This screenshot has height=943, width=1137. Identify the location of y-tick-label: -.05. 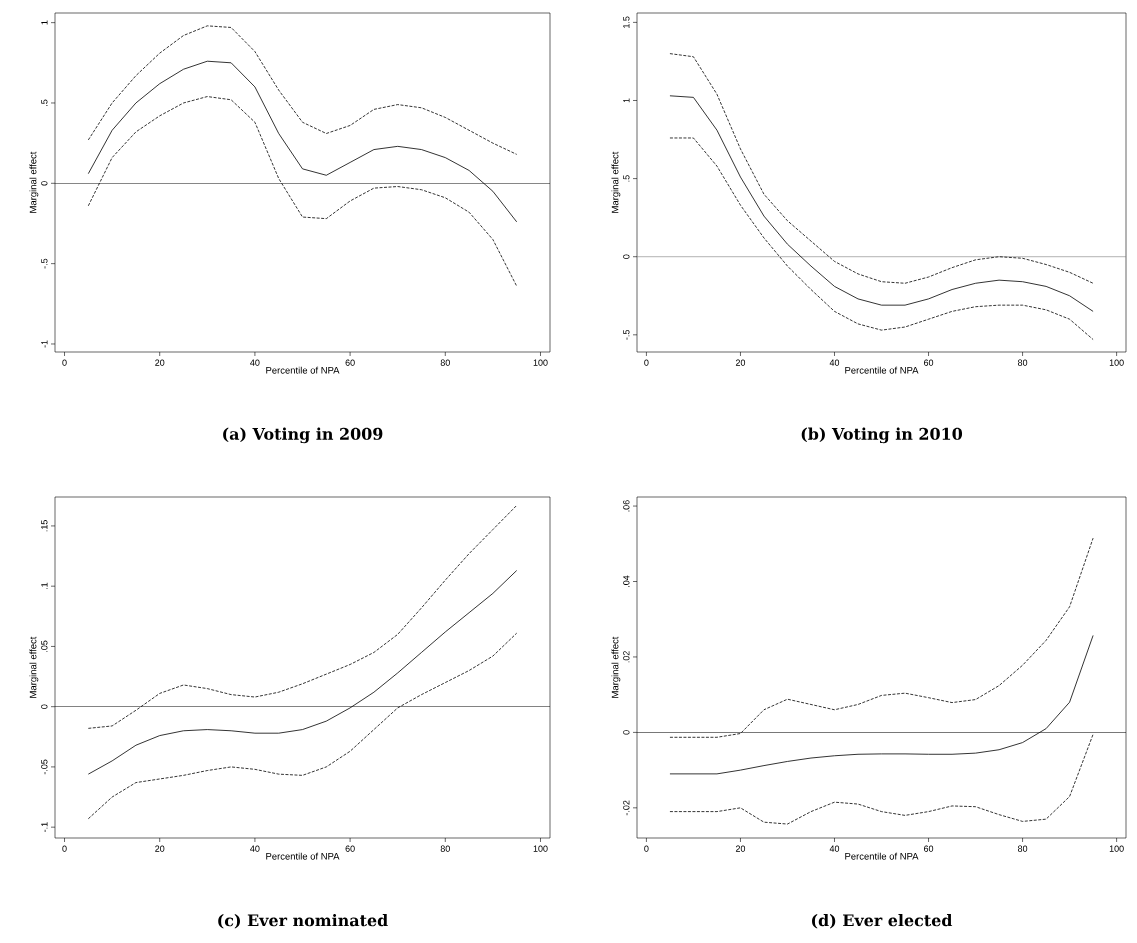
(44, 767).